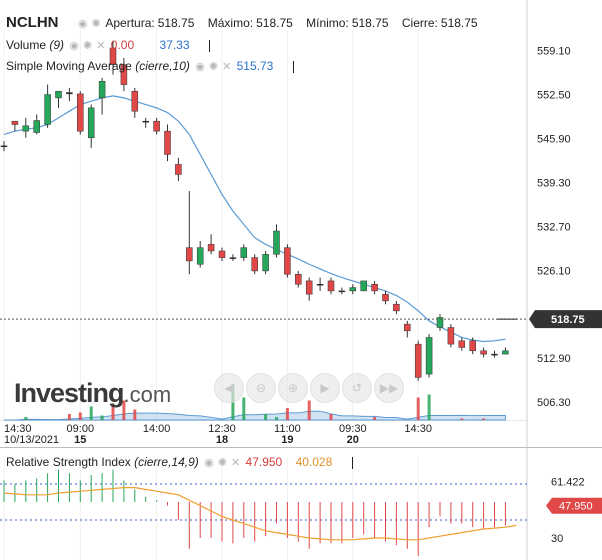 This screenshot has width=602, height=560. I want to click on time-tick-label: 09:30, so click(353, 429).